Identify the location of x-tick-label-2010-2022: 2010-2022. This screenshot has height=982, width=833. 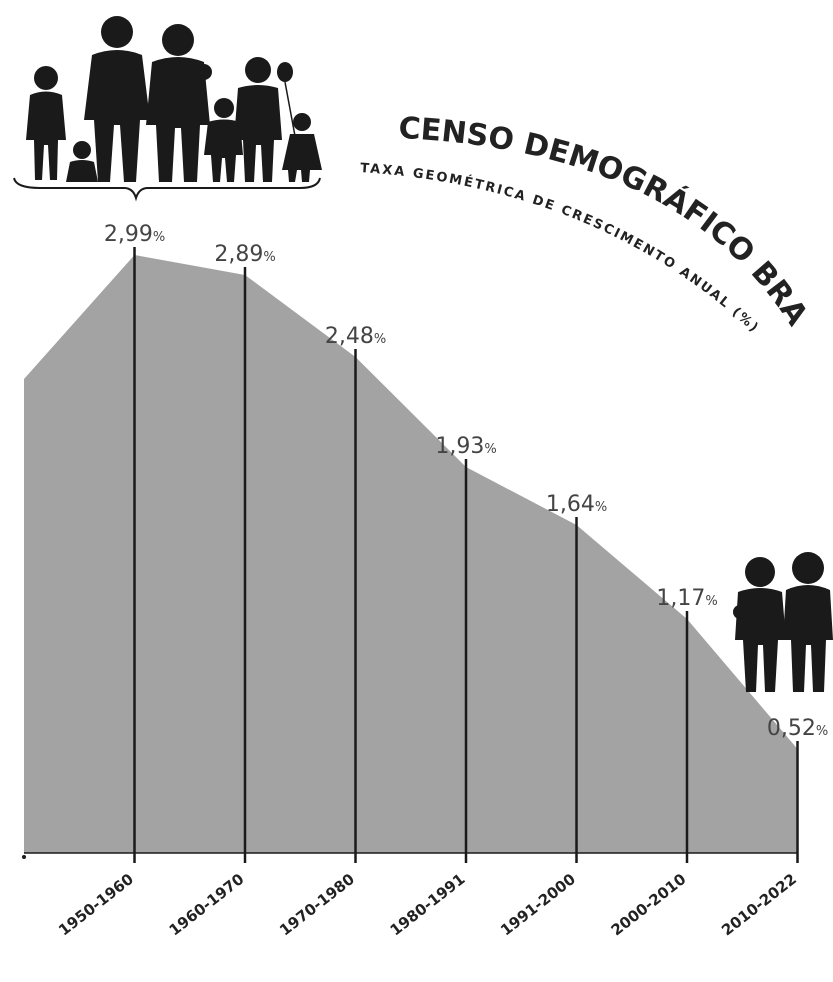
(759, 904).